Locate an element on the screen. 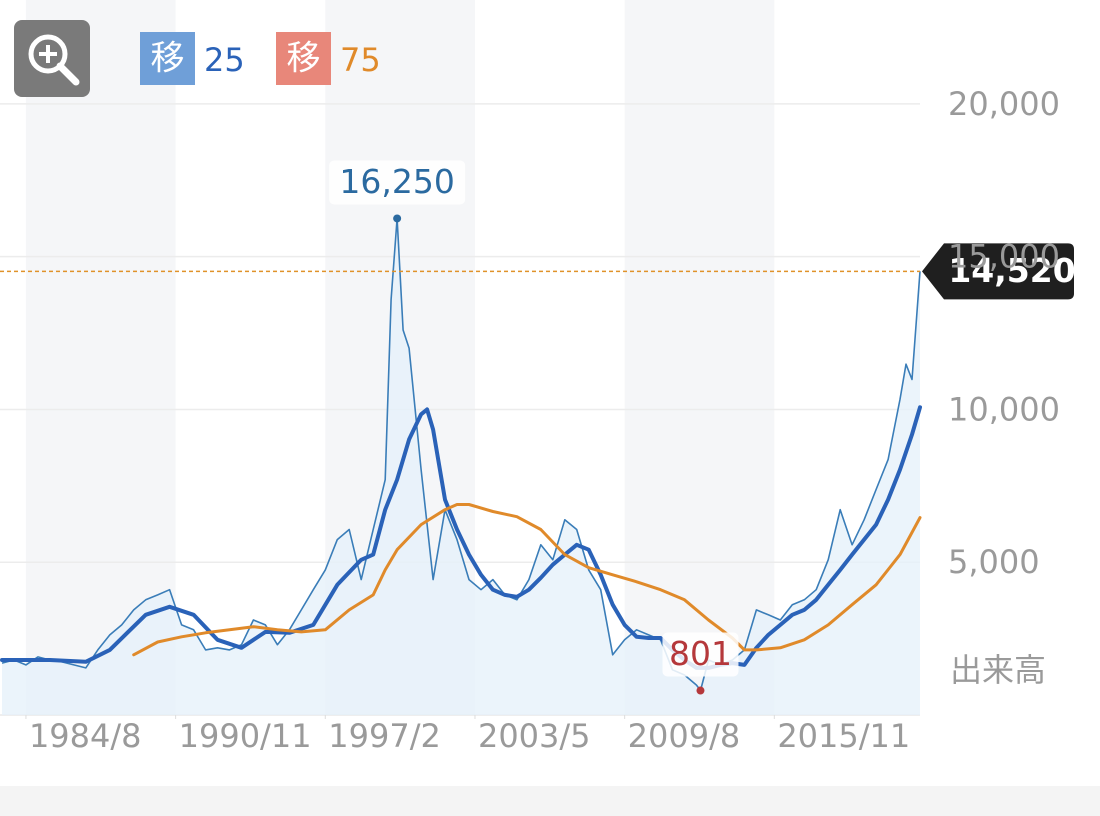 This screenshot has height=816, width=1100. x-tick-label: 2009/8 is located at coordinates (684, 736).